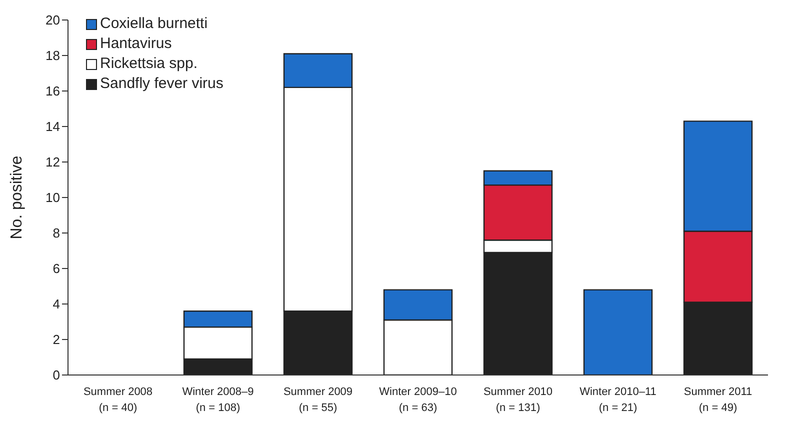 The image size is (786, 433). Describe the element at coordinates (53, 162) in the screenshot. I see `y-tick-label: 12` at that location.